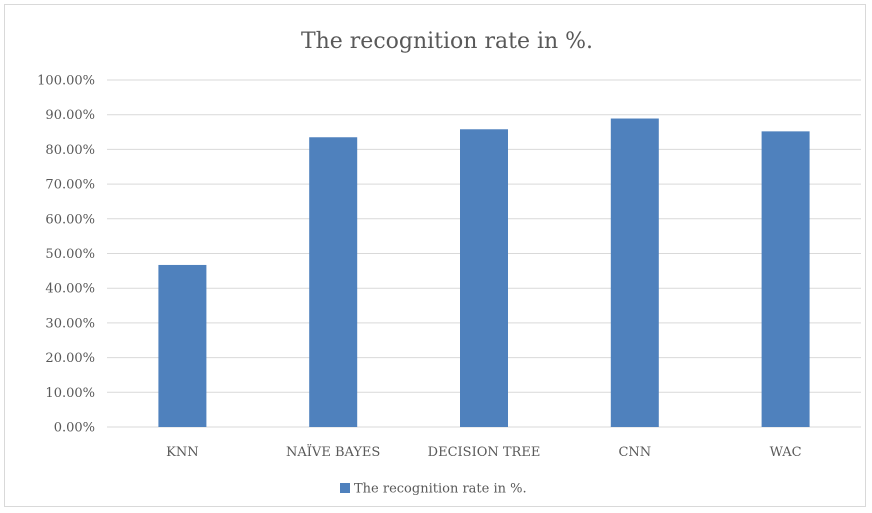  Describe the element at coordinates (66, 81) in the screenshot. I see `y-tick-label: 100.00%` at that location.